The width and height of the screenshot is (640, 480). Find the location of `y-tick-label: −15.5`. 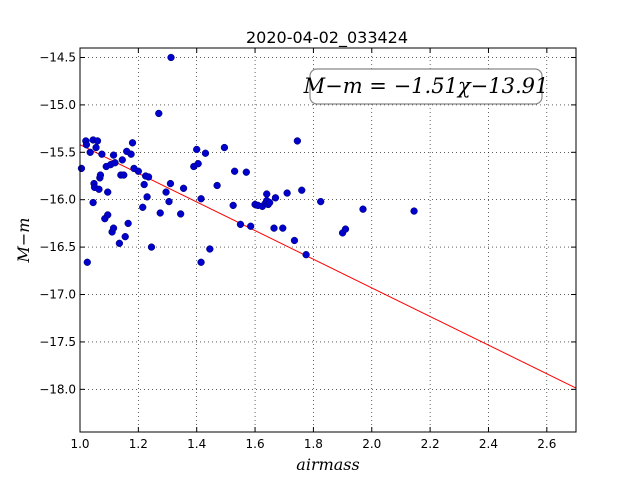

y-tick-label: −15.5 is located at coordinates (57, 152).